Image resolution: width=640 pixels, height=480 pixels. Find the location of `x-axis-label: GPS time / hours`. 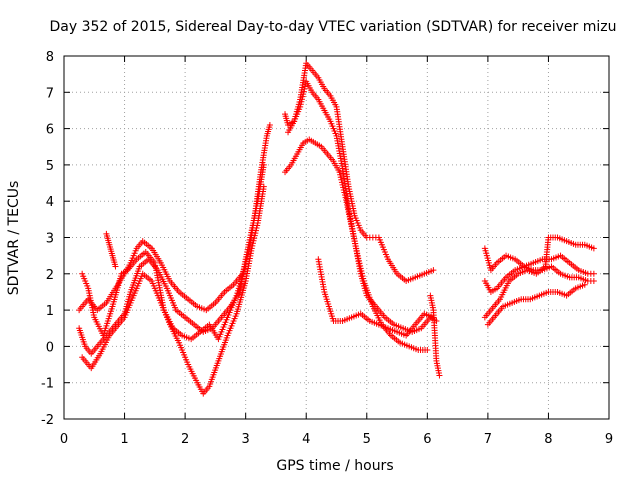

x-axis-label: GPS time / hours is located at coordinates (334, 466).